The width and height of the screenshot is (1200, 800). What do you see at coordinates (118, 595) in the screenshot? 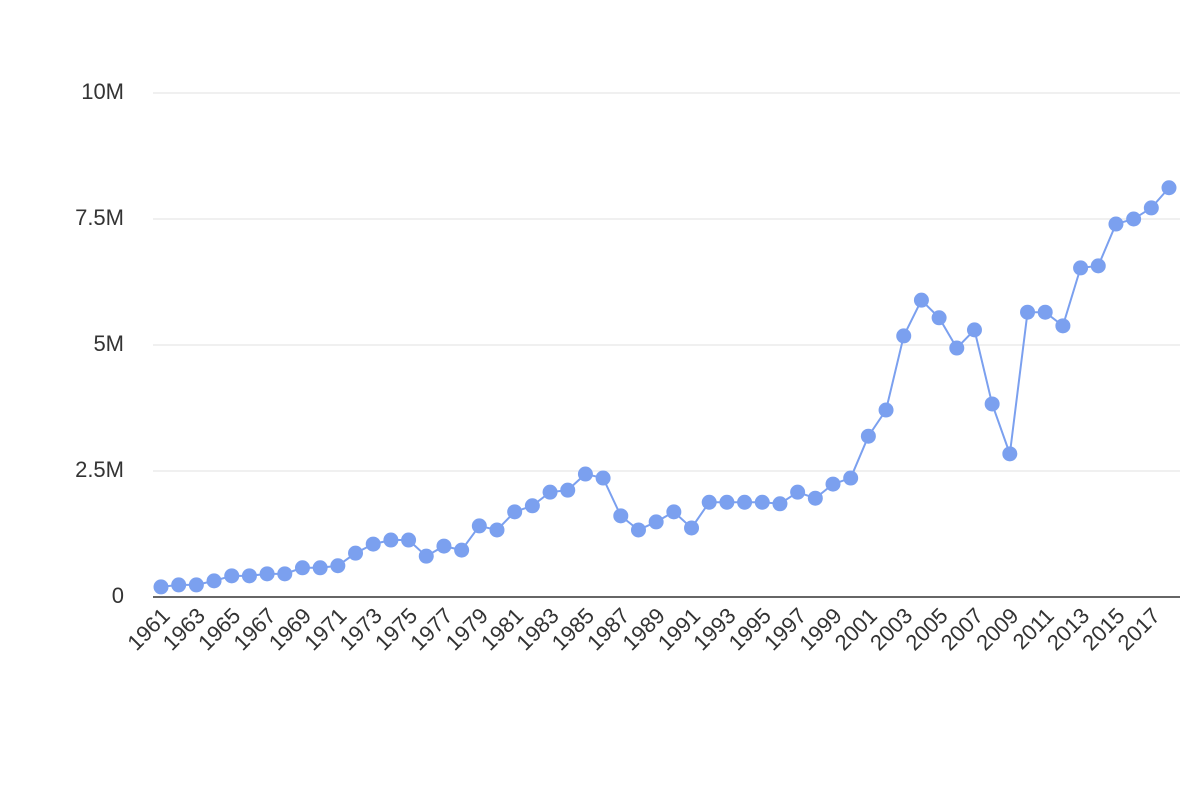
I see `y-tick-label: 0` at bounding box center [118, 595].